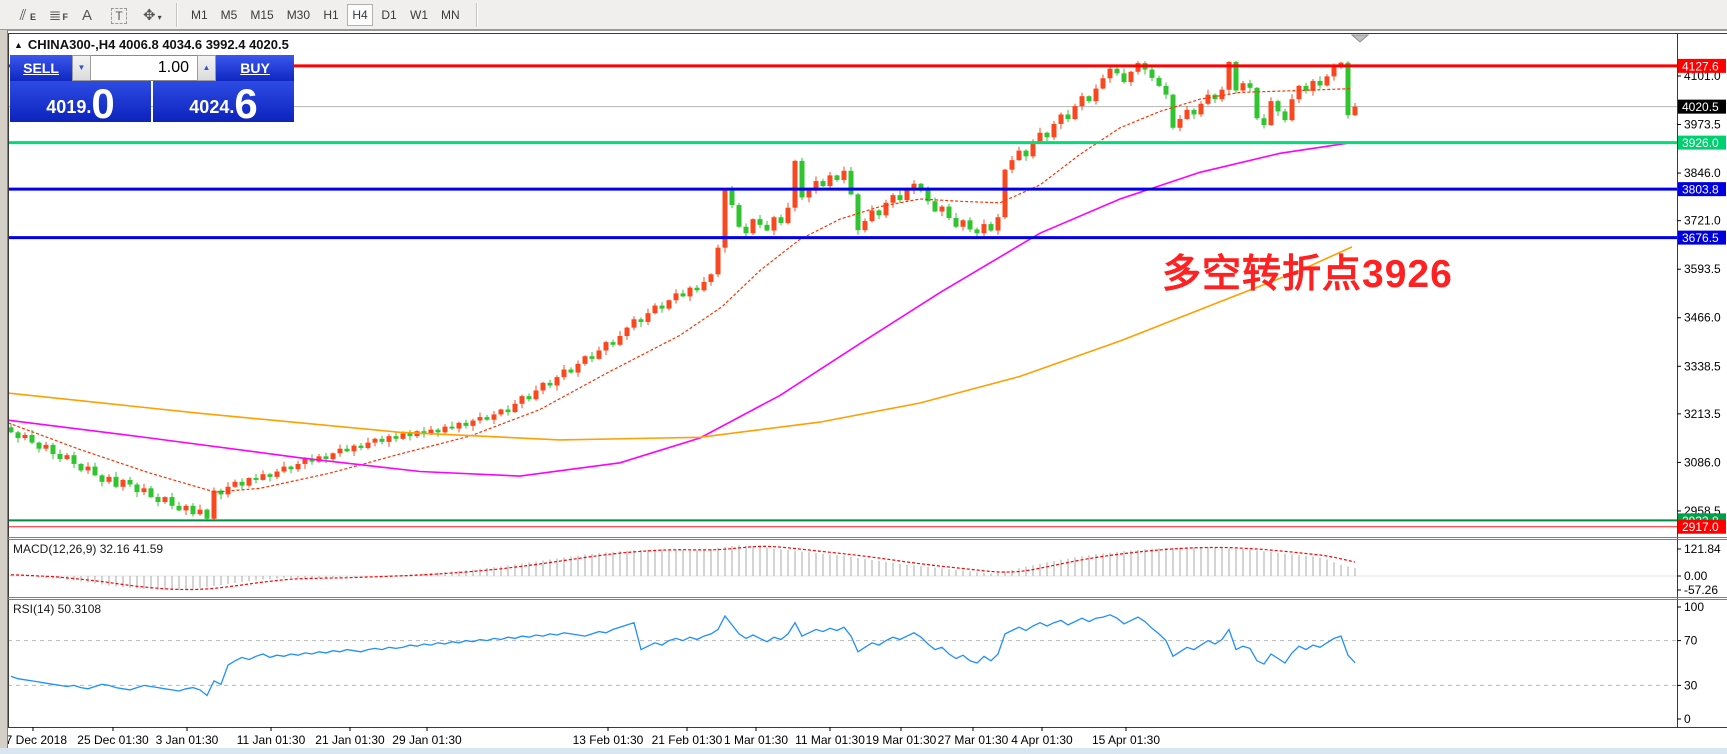 This screenshot has width=1727, height=754. What do you see at coordinates (1702, 414) in the screenshot?
I see `svg-text: 3213.5` at bounding box center [1702, 414].